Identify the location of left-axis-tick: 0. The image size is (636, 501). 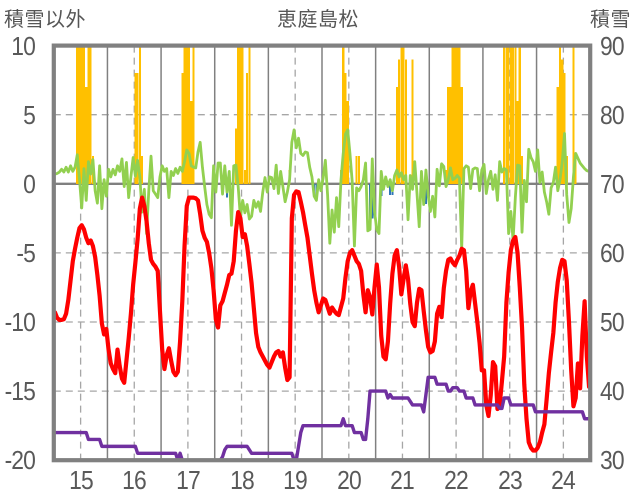
(29, 183).